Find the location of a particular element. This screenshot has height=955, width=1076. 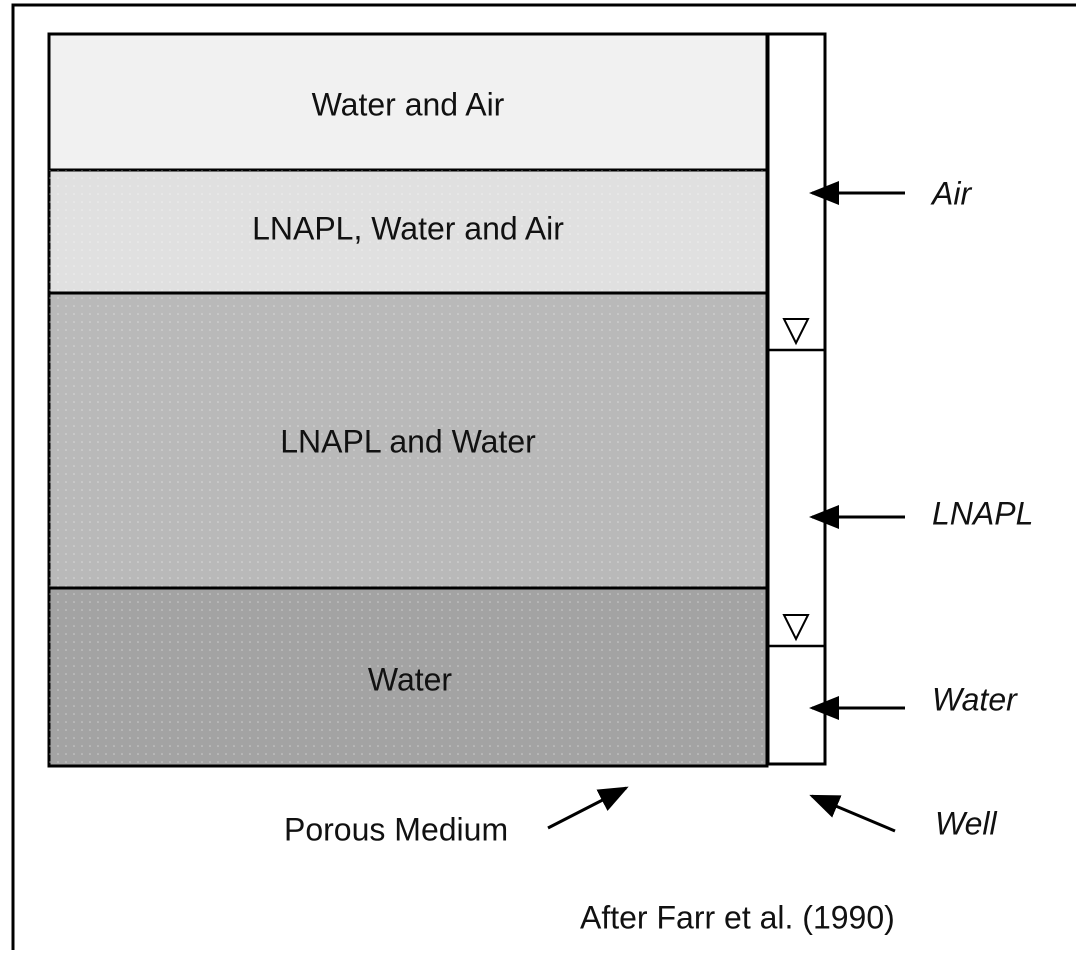

well-label: LNAPL is located at coordinates (982, 513).